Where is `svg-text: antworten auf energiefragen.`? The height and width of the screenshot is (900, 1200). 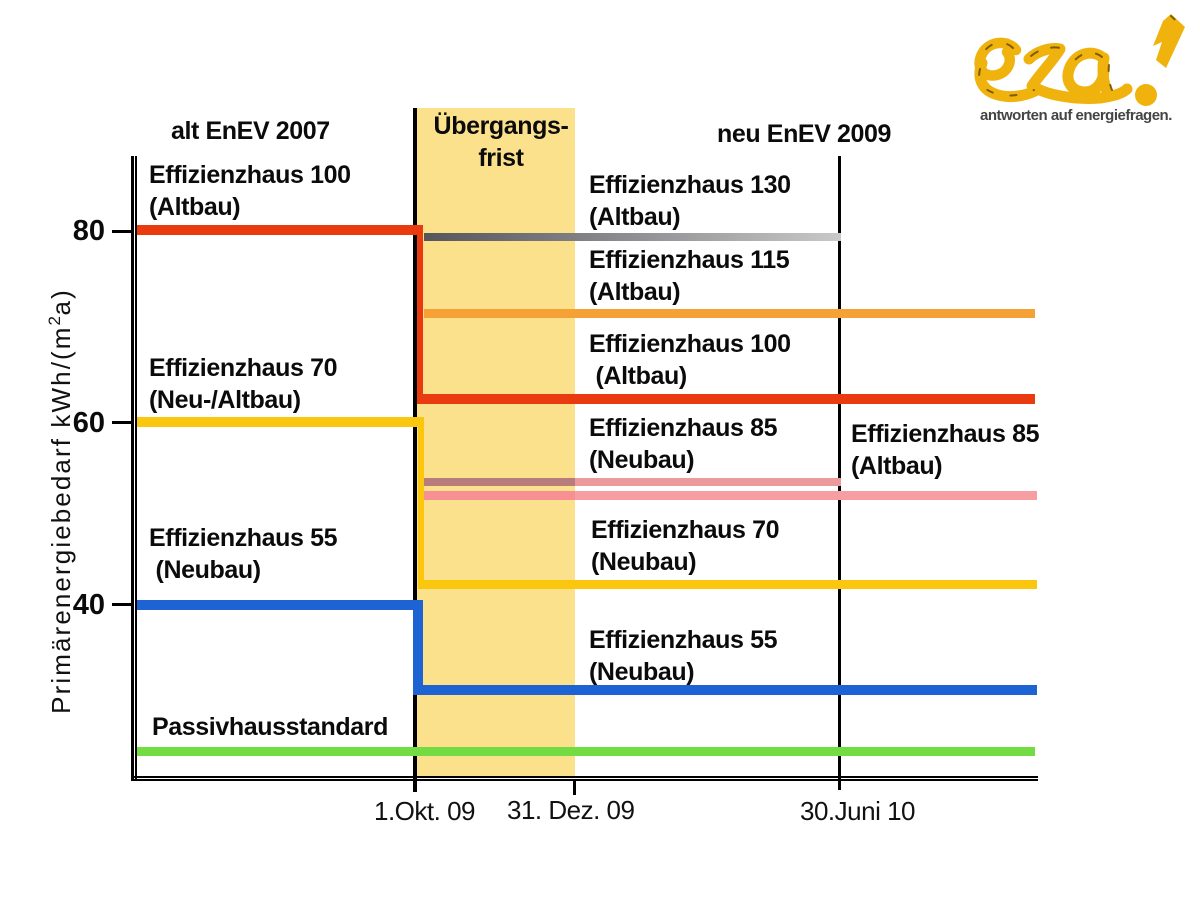 svg-text: antworten auf energiefragen. is located at coordinates (1076, 115).